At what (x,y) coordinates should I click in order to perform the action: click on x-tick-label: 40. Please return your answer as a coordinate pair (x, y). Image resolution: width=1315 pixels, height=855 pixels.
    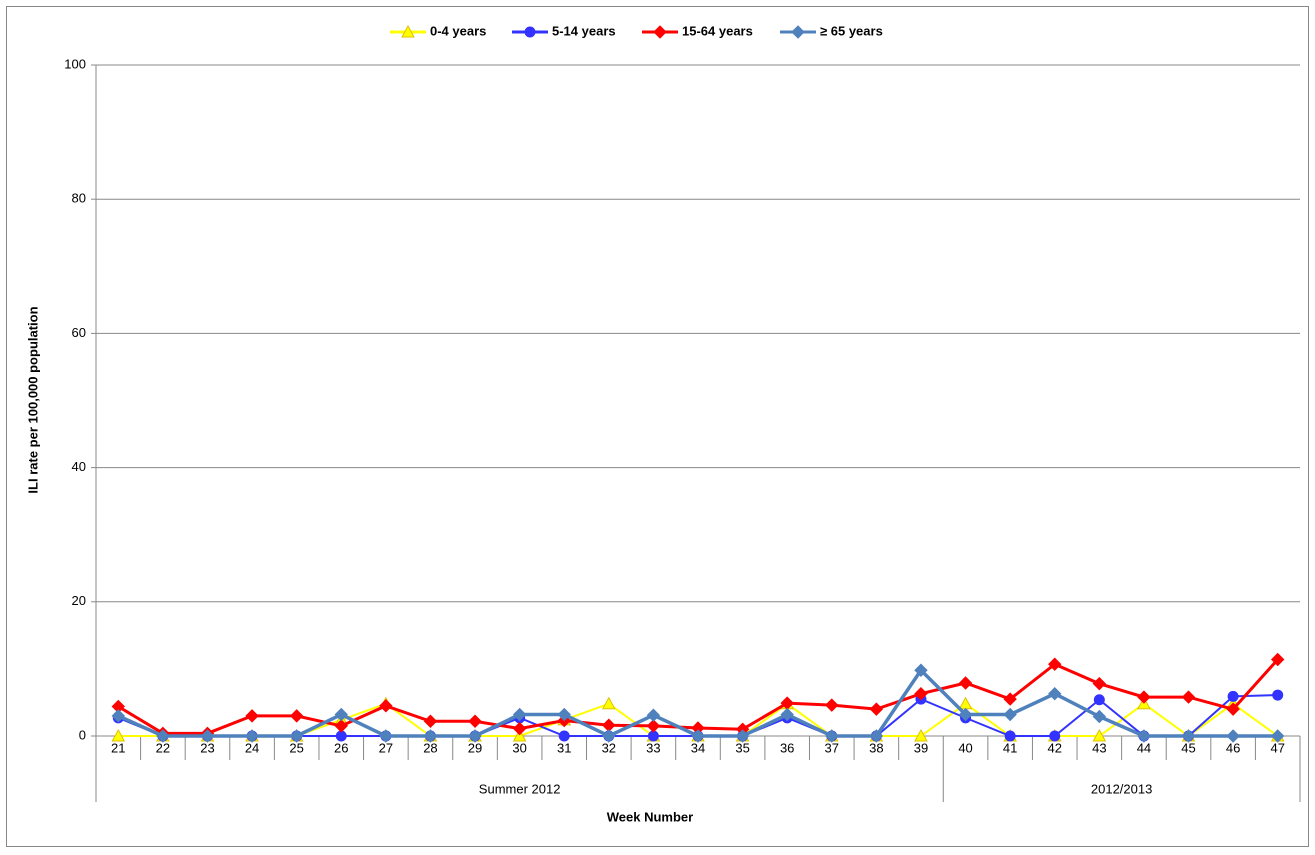
    Looking at the image, I should click on (965, 747).